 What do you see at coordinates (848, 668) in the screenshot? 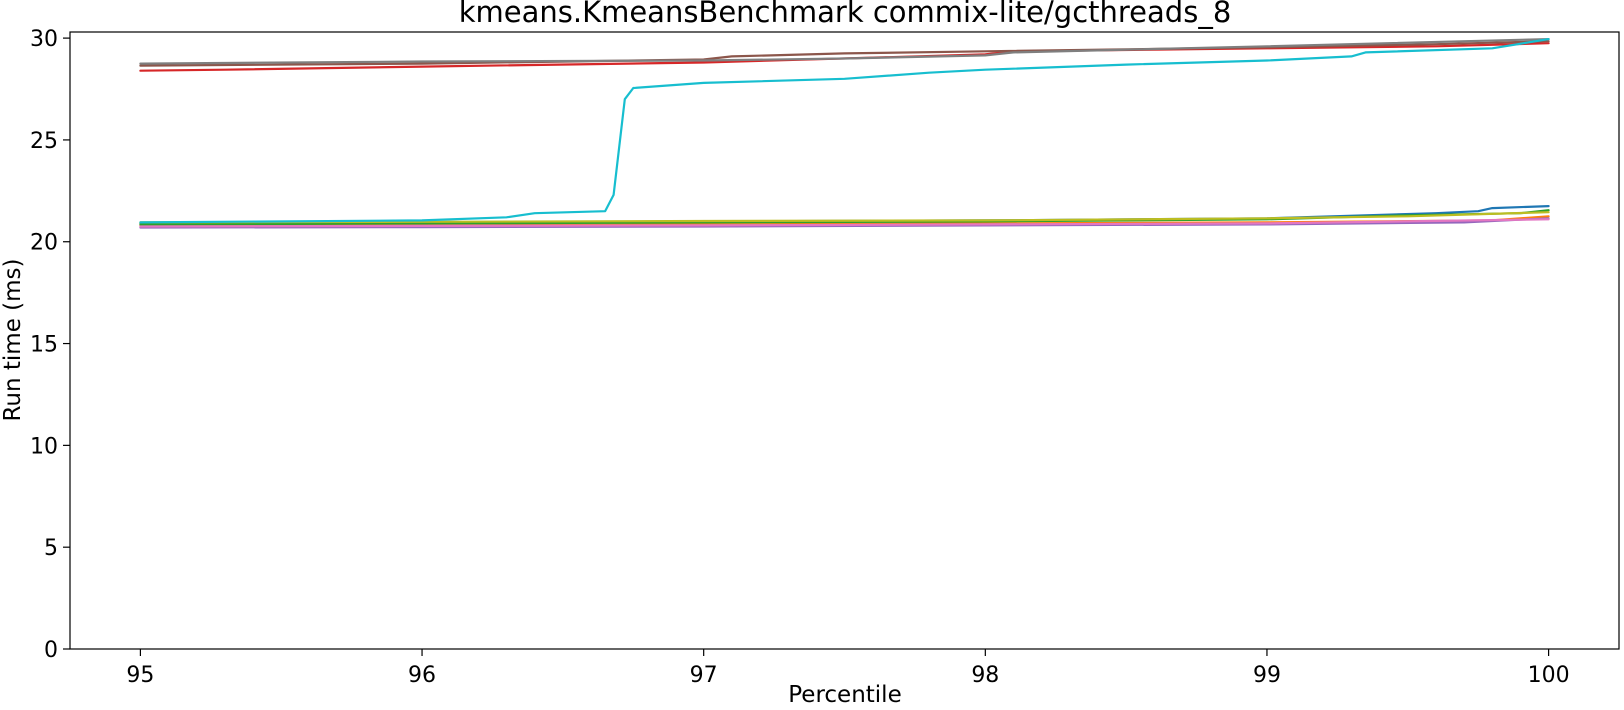
I see `x-axis: 95 96 97 98 99 100` at bounding box center [848, 668].